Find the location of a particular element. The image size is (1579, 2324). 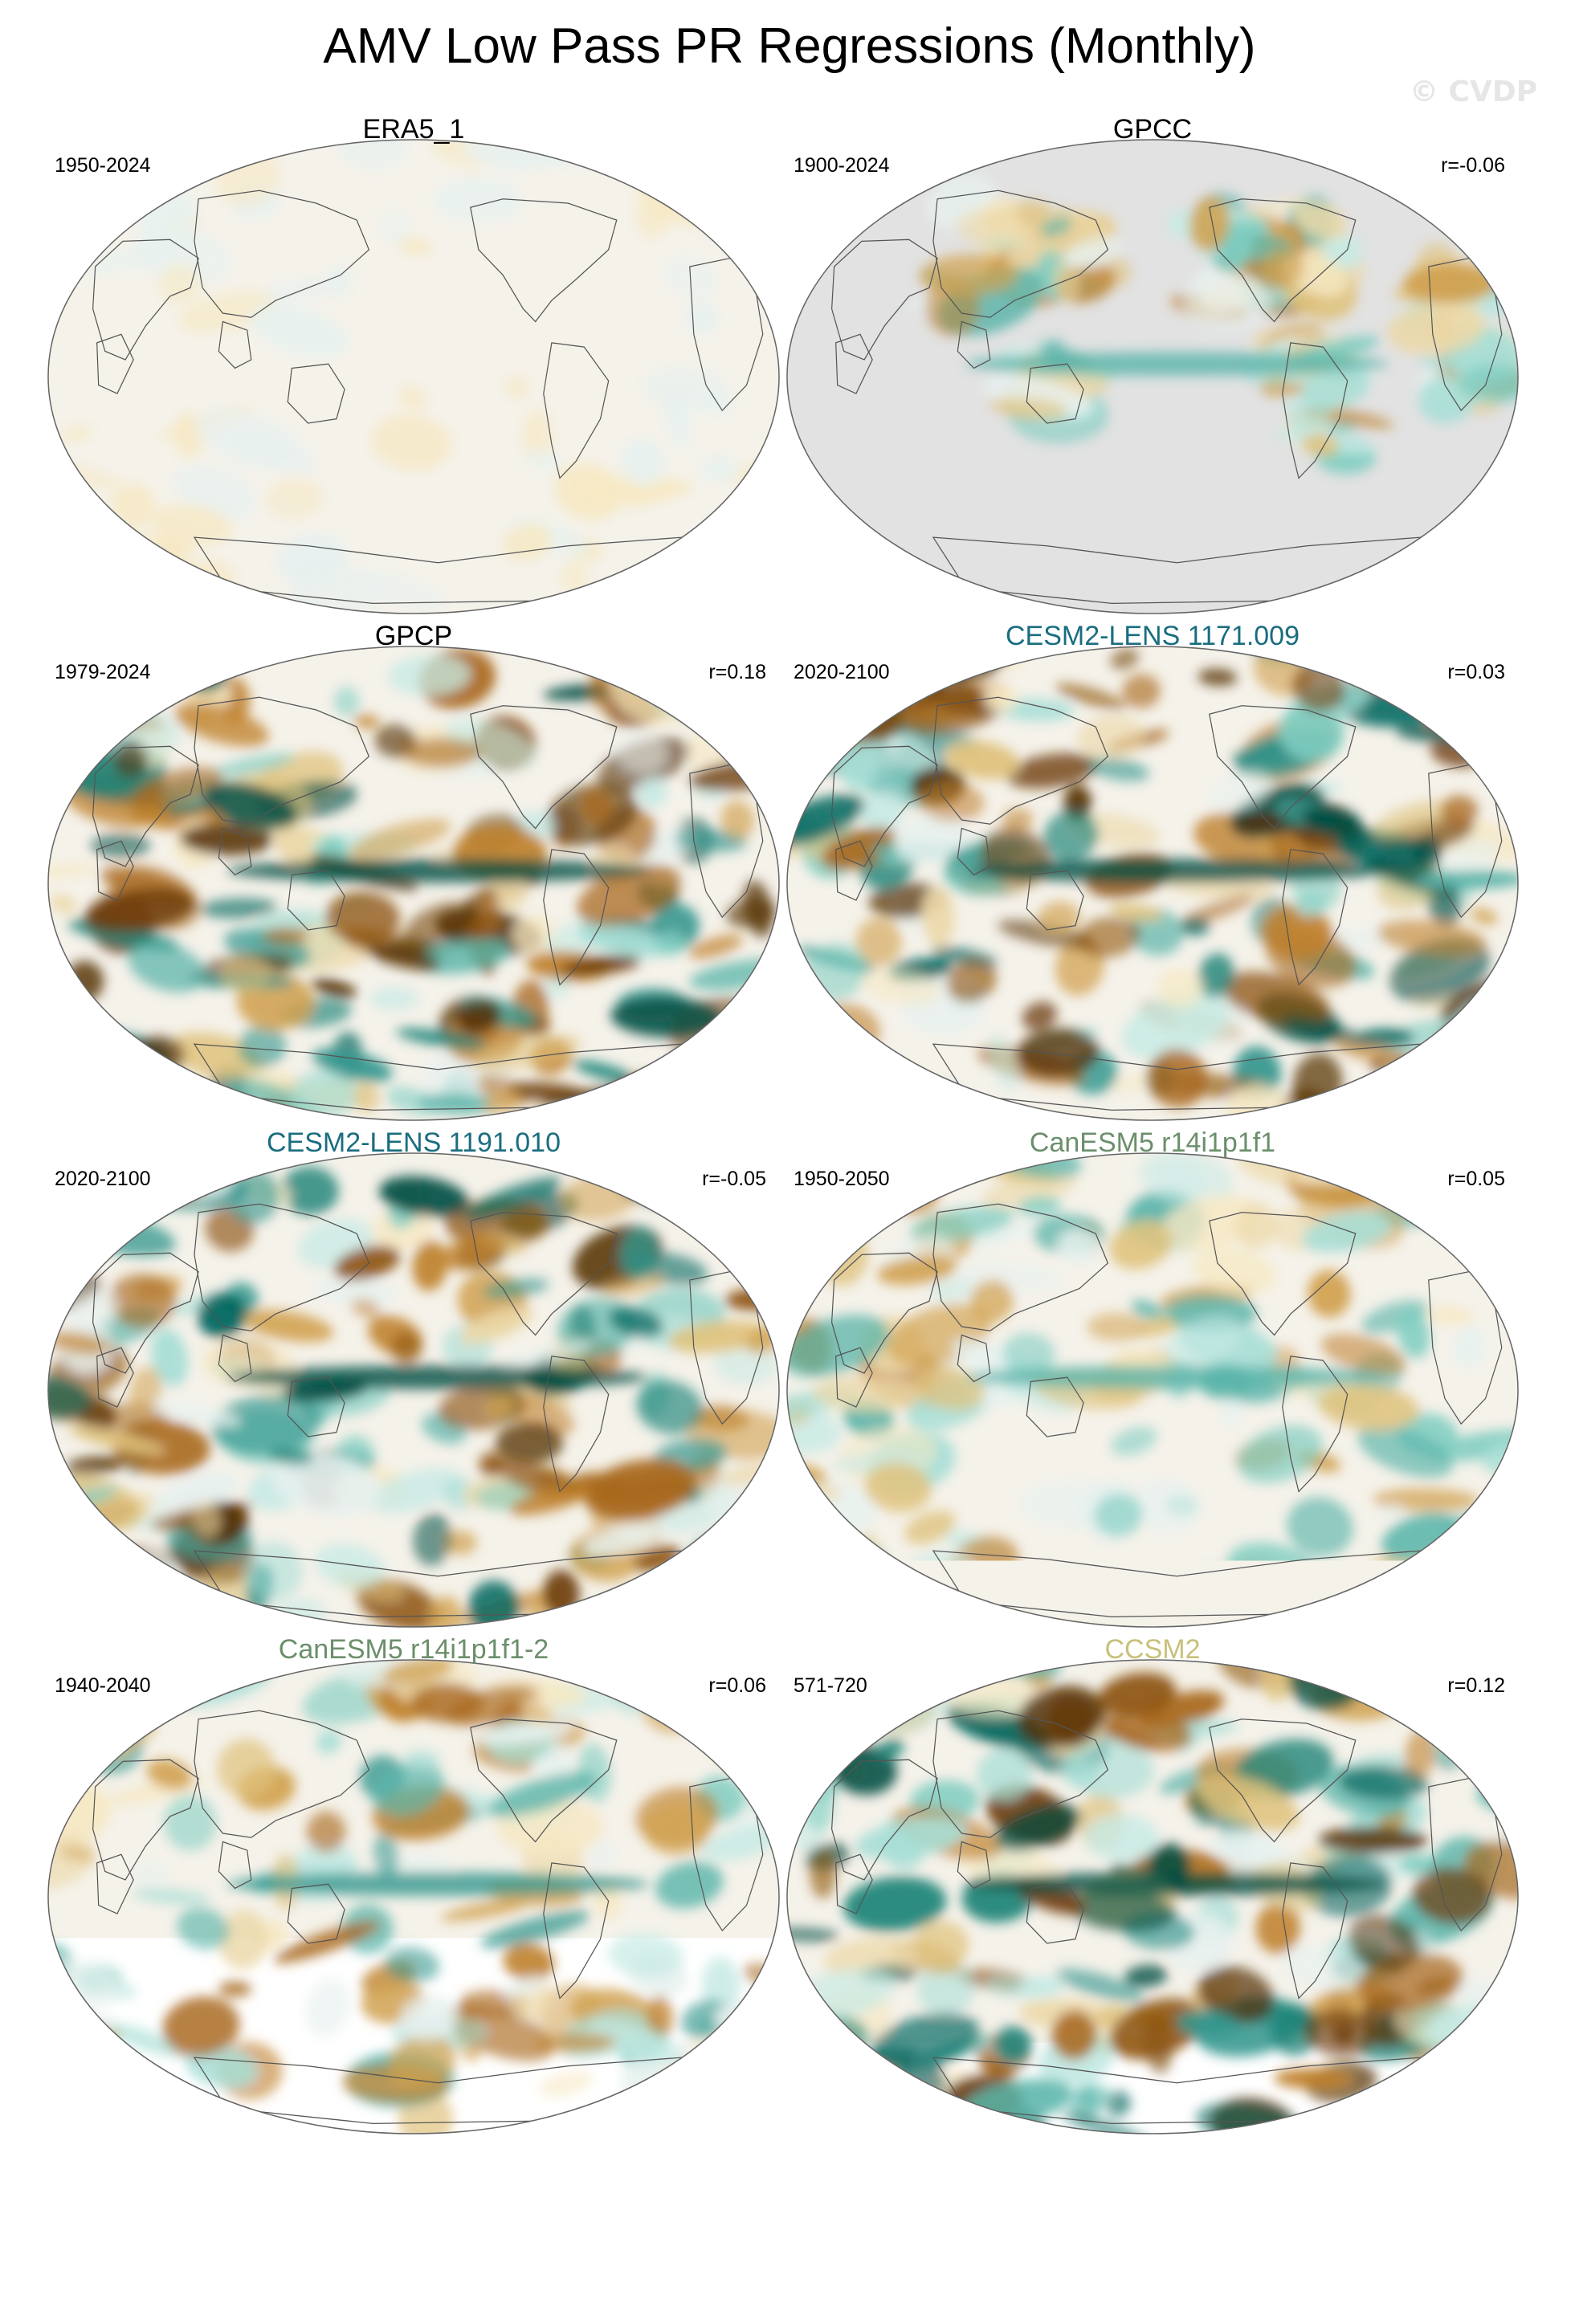

colorbar-tick-label: -2 is located at coordinates (323, 2235).